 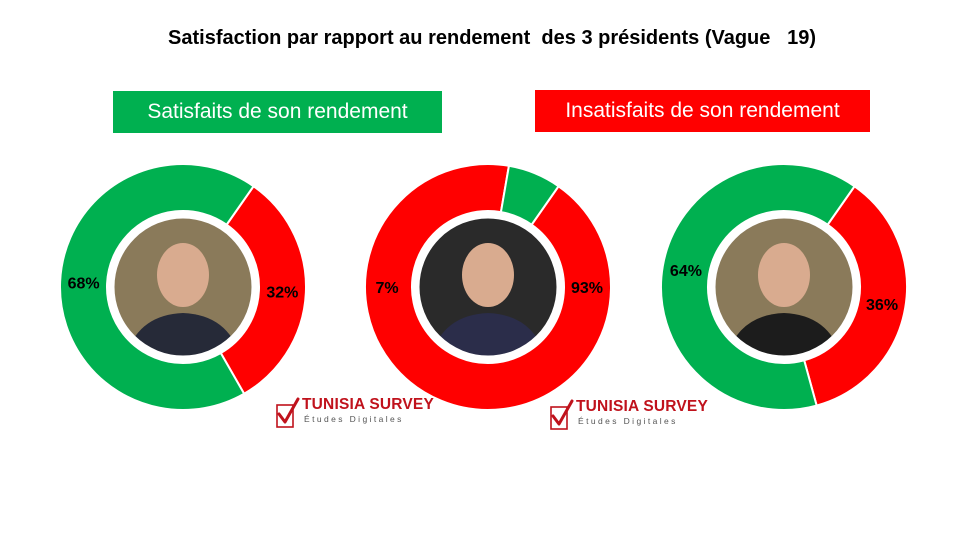 What do you see at coordinates (282, 293) in the screenshot?
I see `label-dissatisfied: 32%` at bounding box center [282, 293].